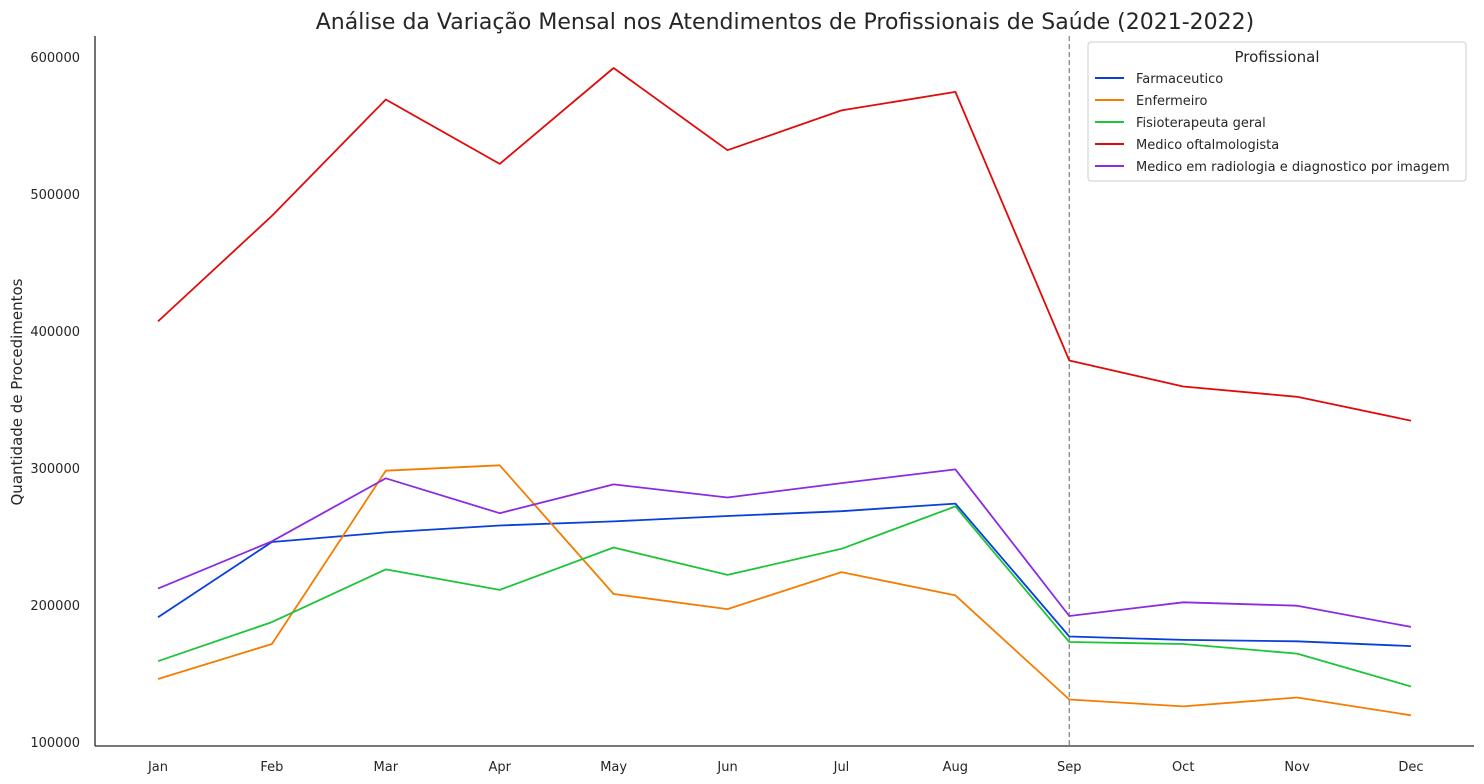 The width and height of the screenshot is (1484, 784). I want to click on y-axis-label: Quantidade de Procedimentos, so click(17, 391).